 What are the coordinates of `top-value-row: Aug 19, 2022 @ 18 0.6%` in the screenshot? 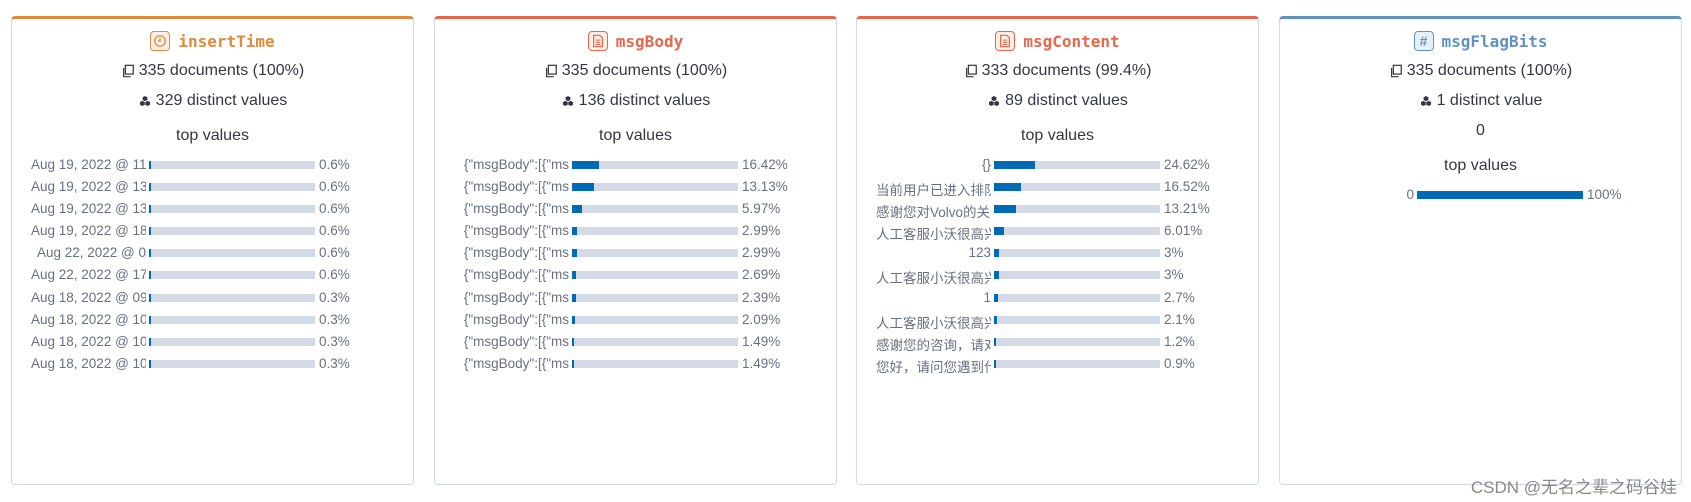 It's located at (212, 232).